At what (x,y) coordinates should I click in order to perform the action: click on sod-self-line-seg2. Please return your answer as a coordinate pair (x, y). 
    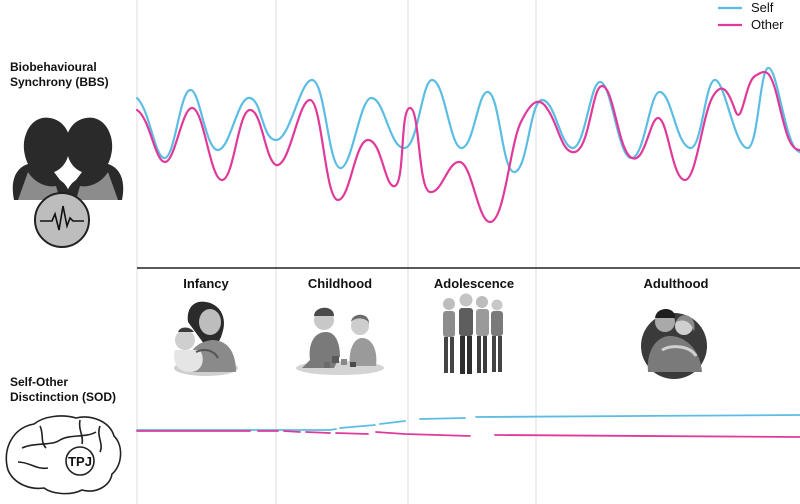
    Looking at the image, I should click on (357, 426).